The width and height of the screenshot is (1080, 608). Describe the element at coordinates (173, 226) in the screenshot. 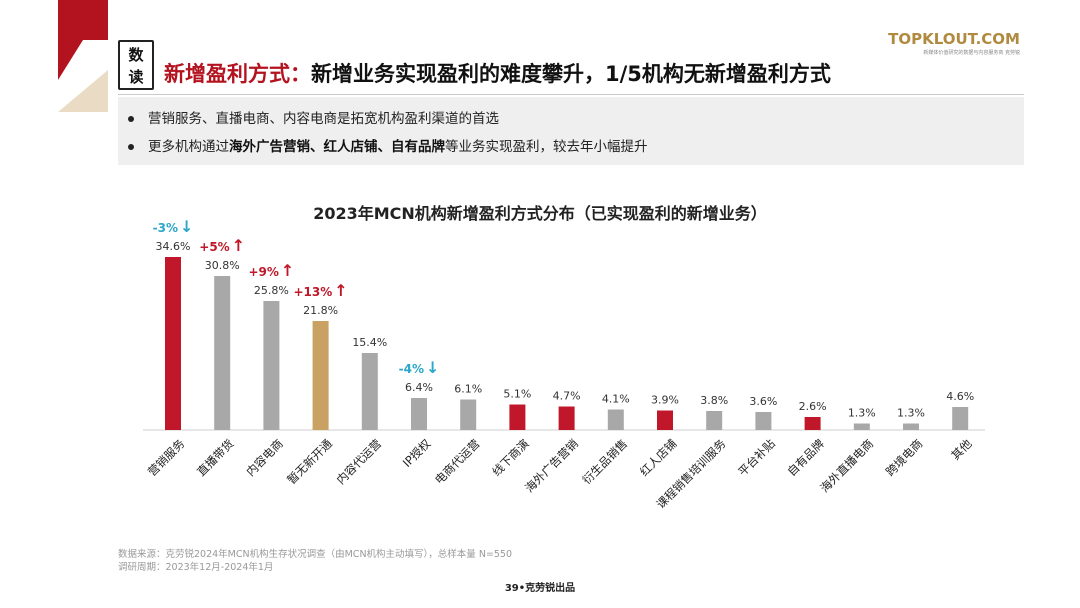

I see `change-annotation-0: -3% ↓` at that location.